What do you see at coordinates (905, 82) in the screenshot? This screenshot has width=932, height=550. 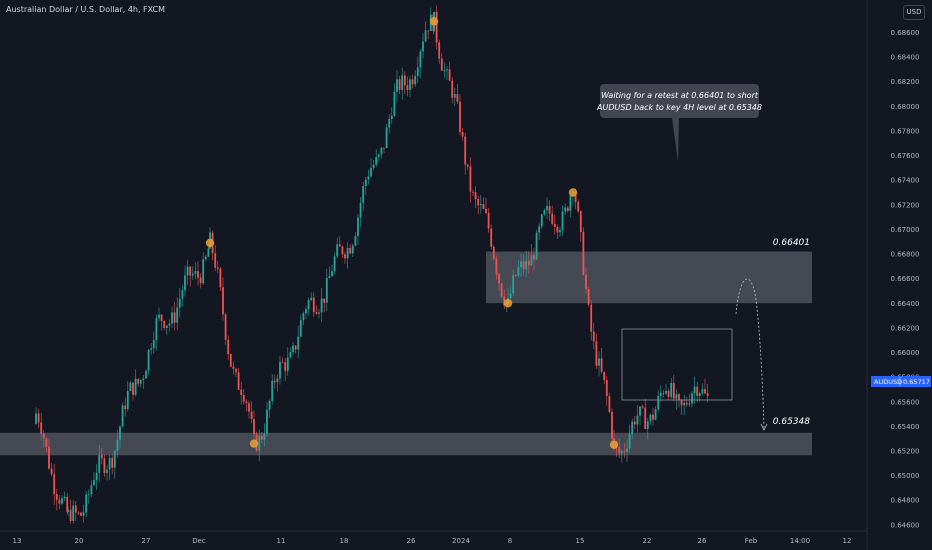 I see `y-tick-label: 0.68200` at bounding box center [905, 82].